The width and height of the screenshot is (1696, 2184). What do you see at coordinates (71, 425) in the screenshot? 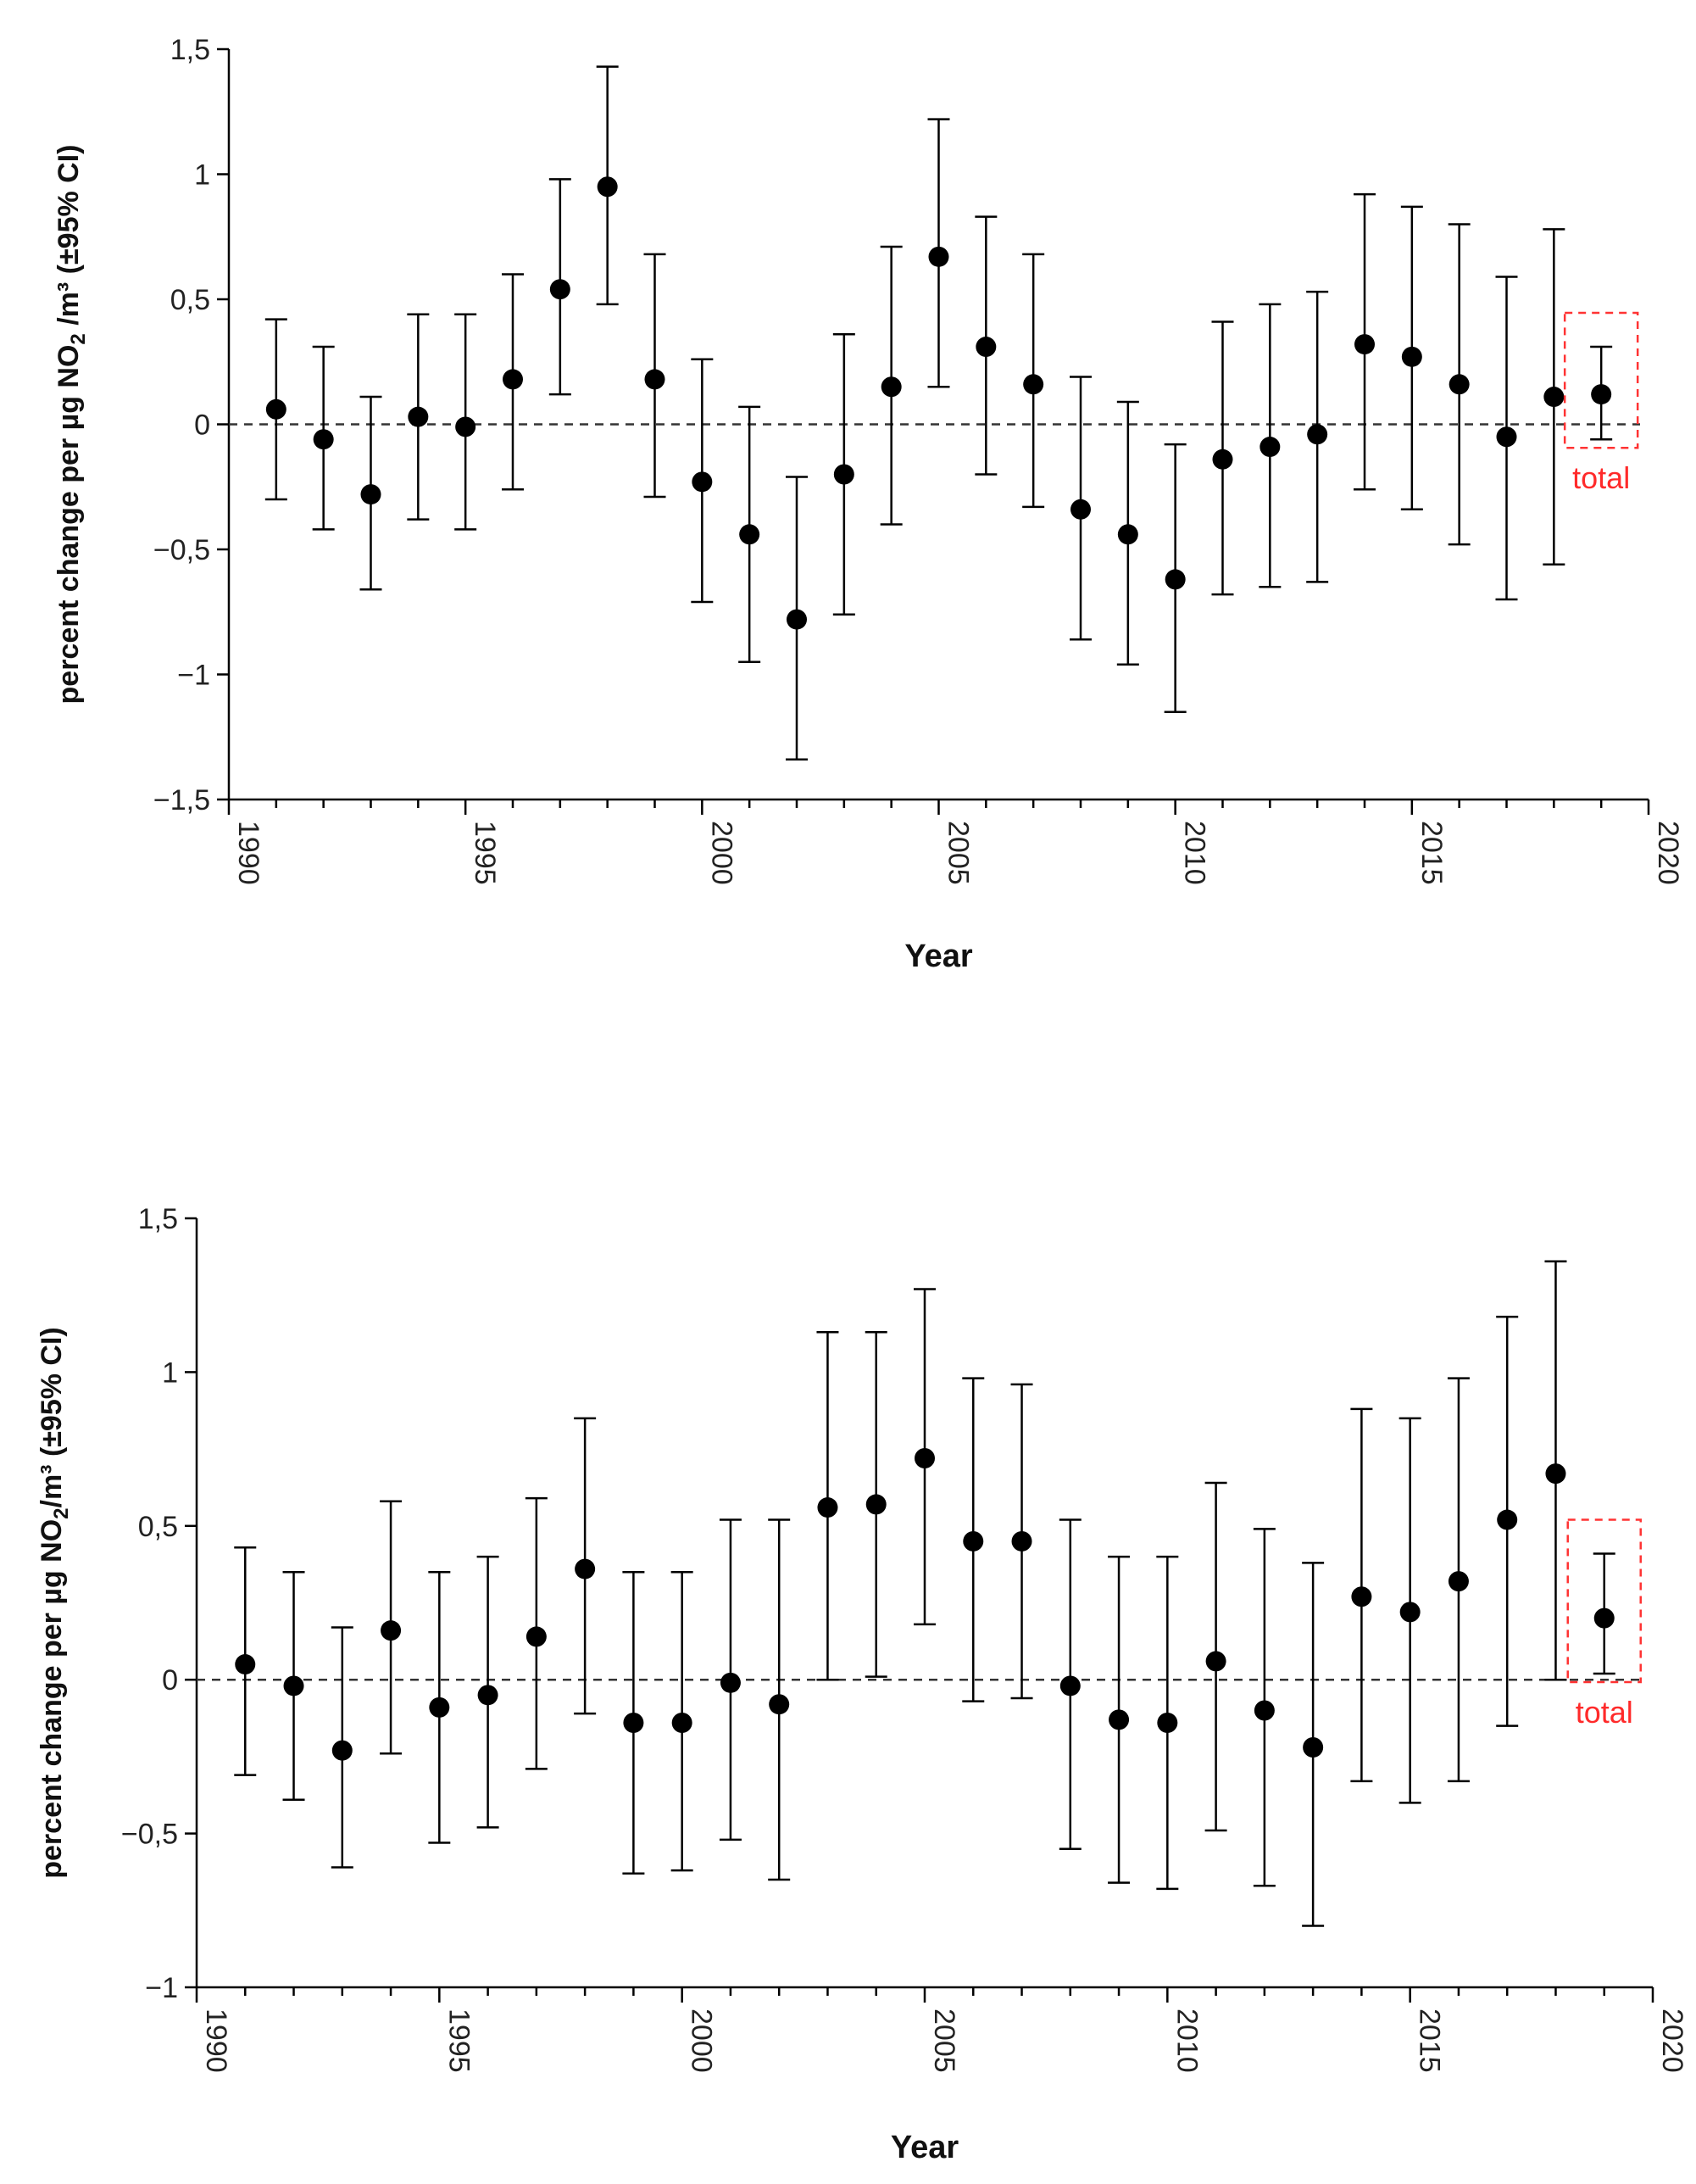
I see `y-axis-title: percent change per µg NO2 /m³ (±95% CI)` at bounding box center [71, 425].